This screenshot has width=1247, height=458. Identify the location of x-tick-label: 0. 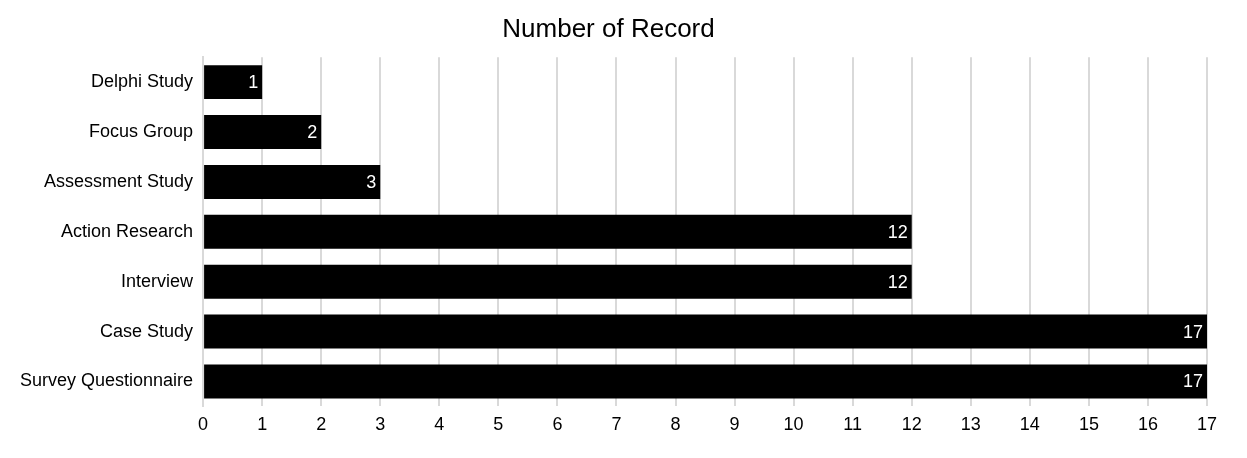
(203, 424).